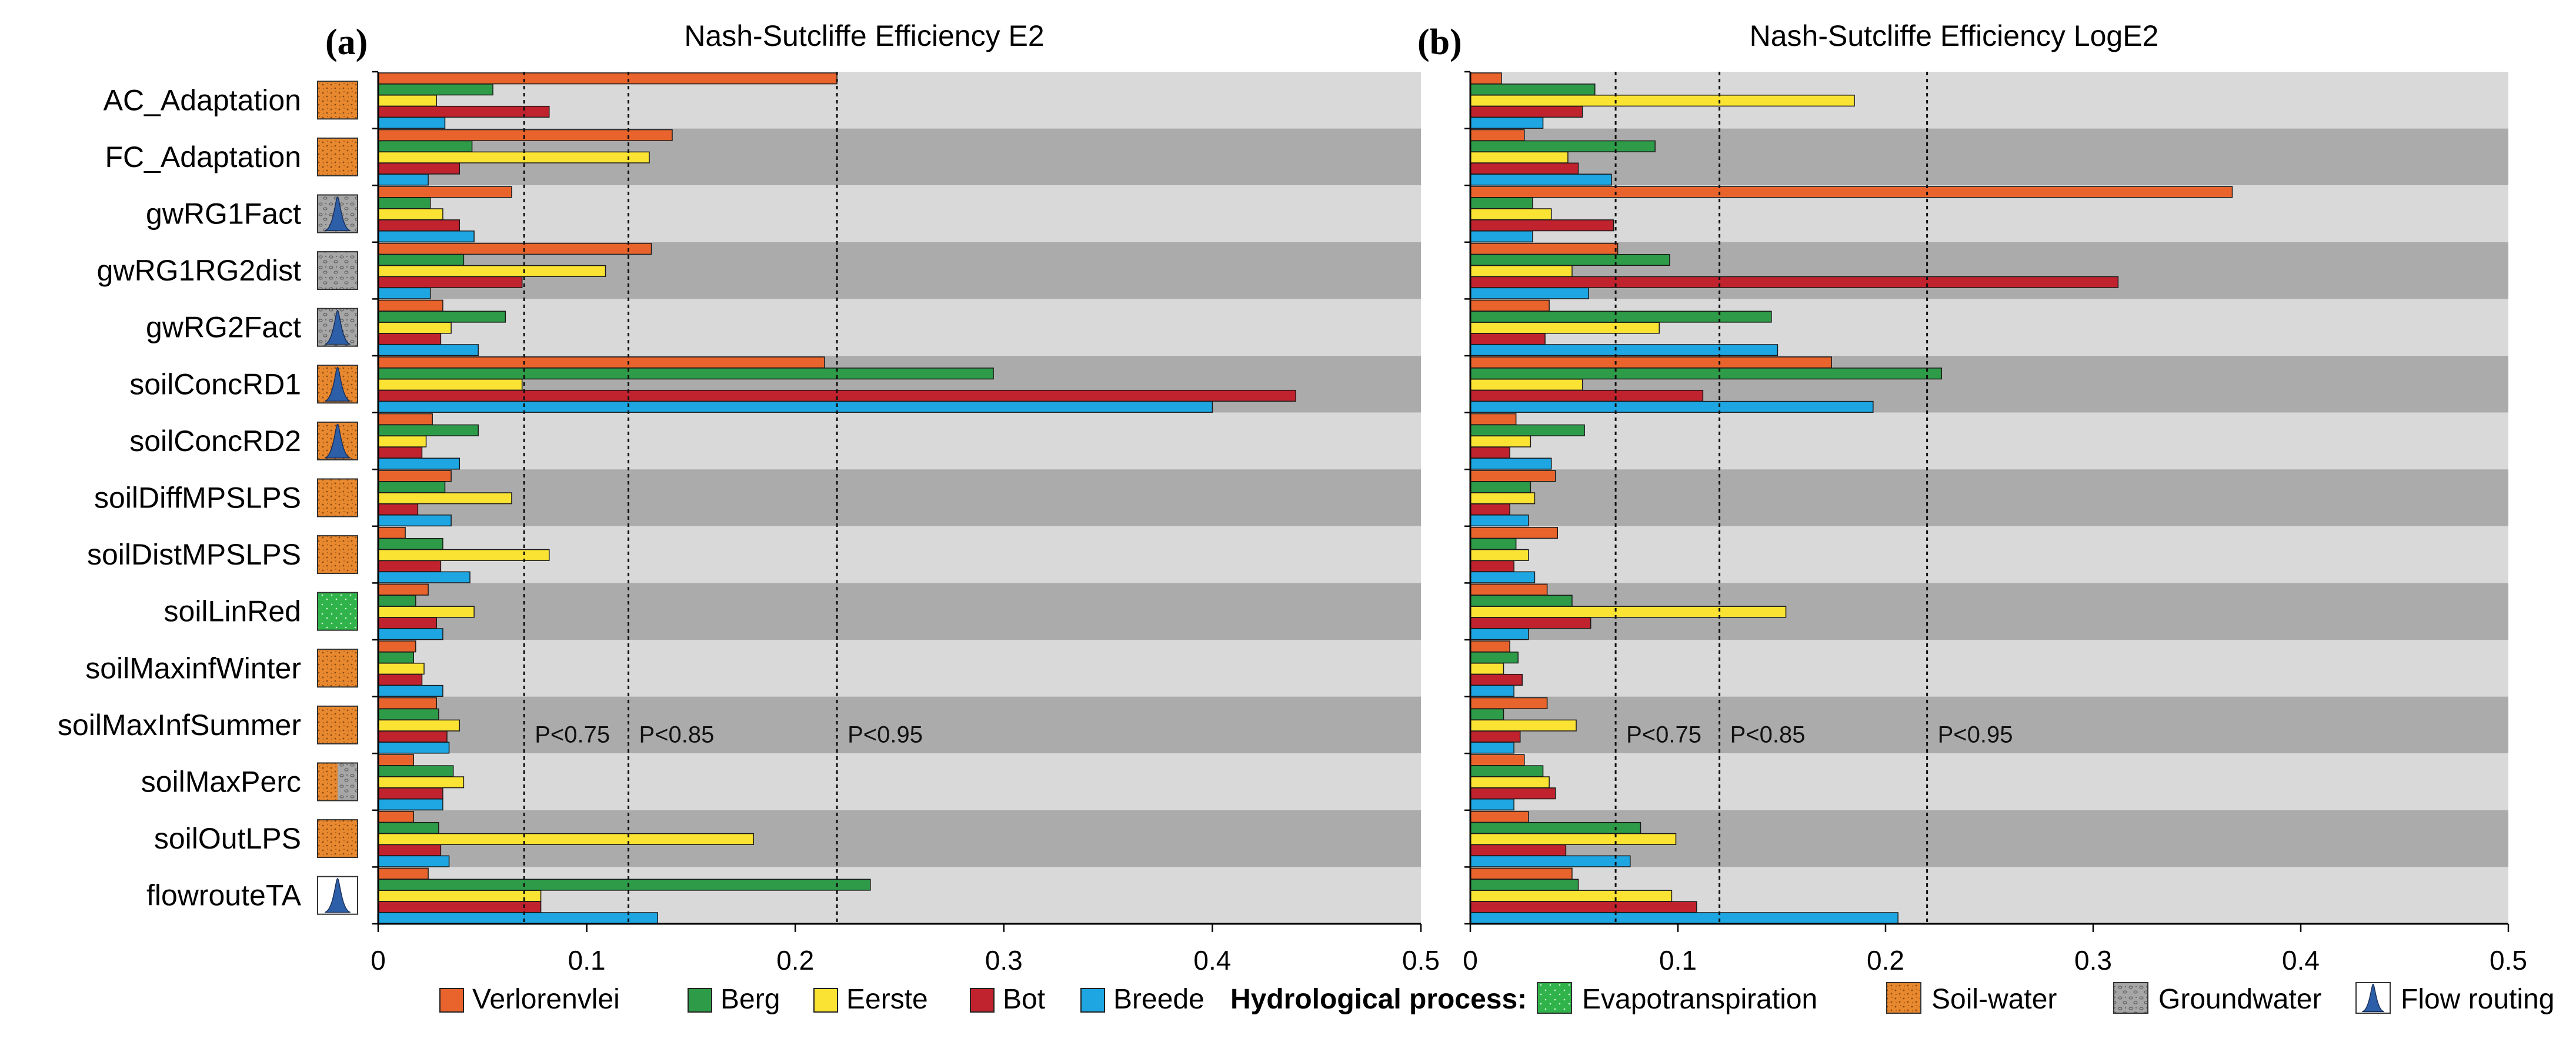 The width and height of the screenshot is (2576, 1042). I want to click on category-label: soilConcRD1, so click(215, 384).